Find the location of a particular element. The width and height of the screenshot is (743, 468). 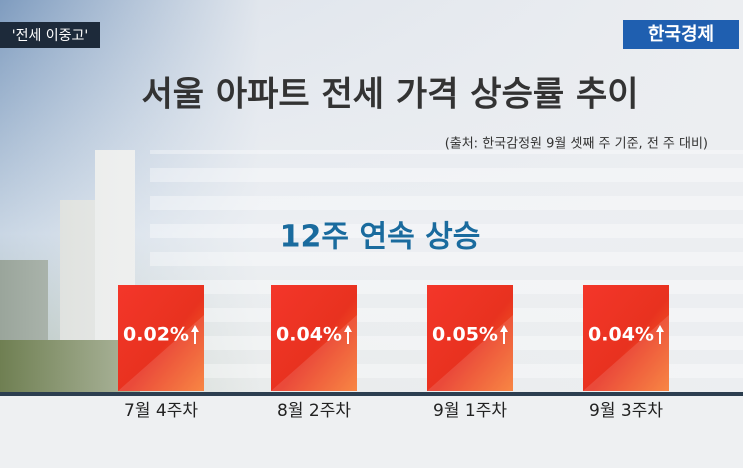

brand: 한국경제 is located at coordinates (681, 34).